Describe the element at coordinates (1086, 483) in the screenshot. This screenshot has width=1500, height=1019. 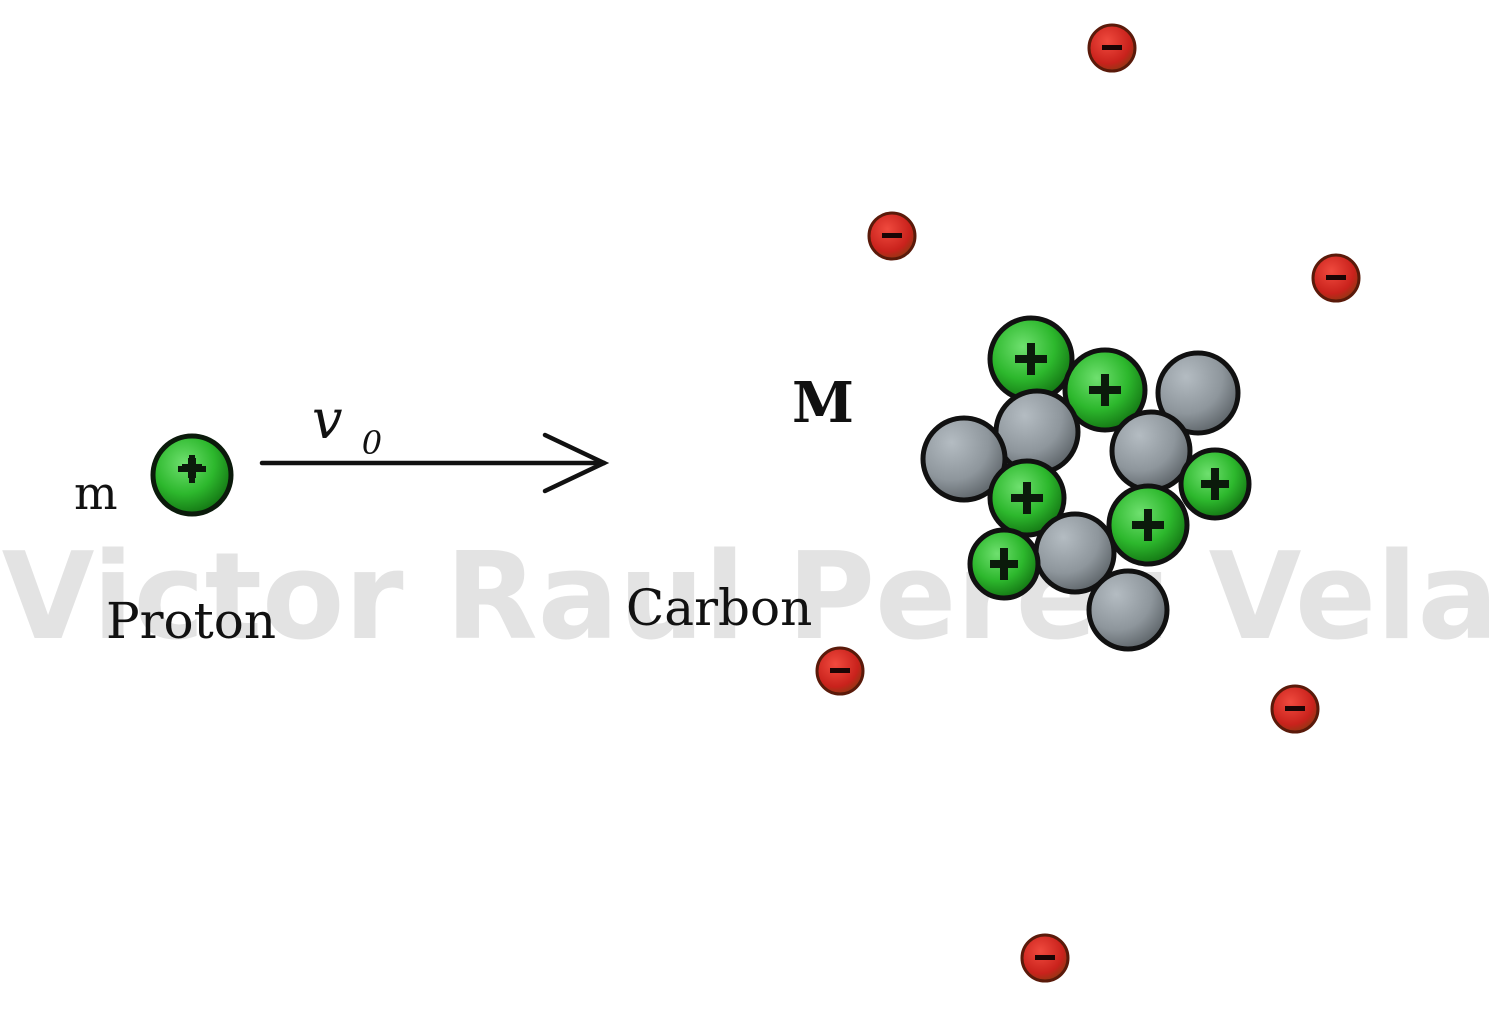
I see `carbon-nucleus` at that location.